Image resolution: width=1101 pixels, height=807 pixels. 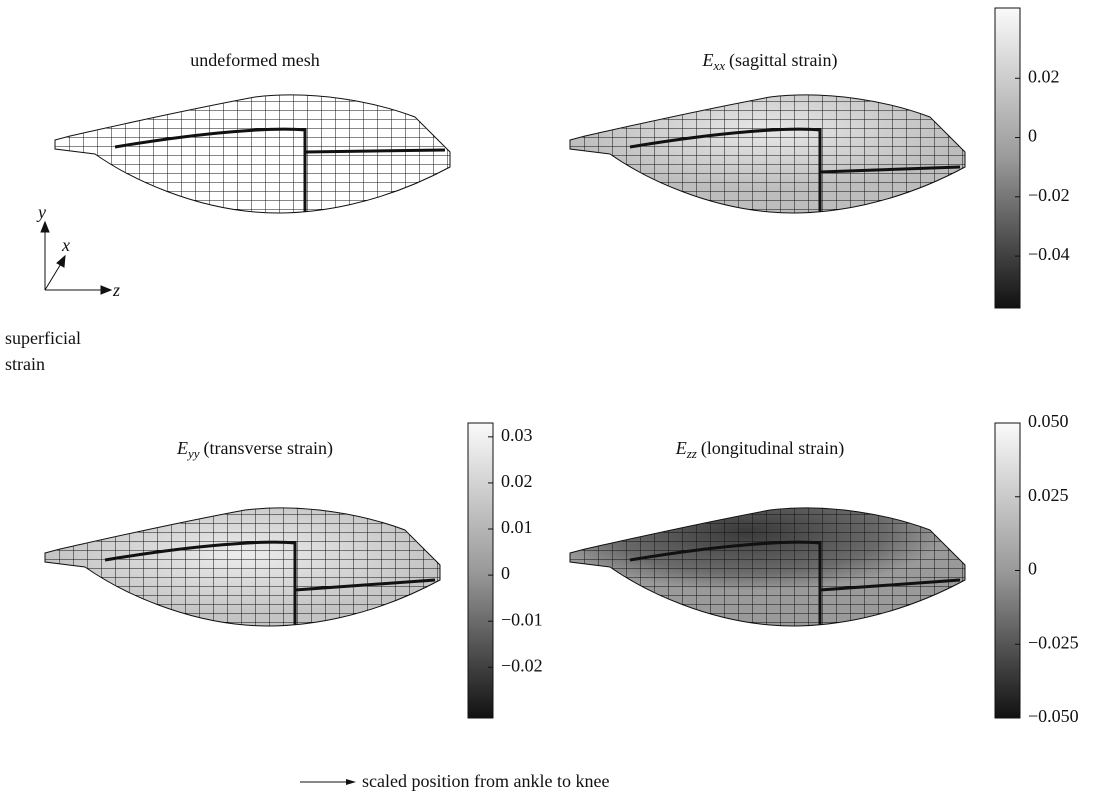 I want to click on side-label: strain, so click(x=25, y=364).